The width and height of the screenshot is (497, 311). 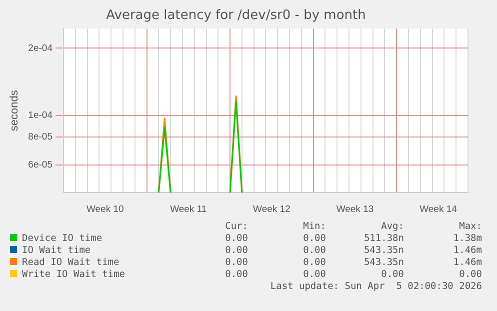 I want to click on x-tick-label: Week 12, so click(x=271, y=209).